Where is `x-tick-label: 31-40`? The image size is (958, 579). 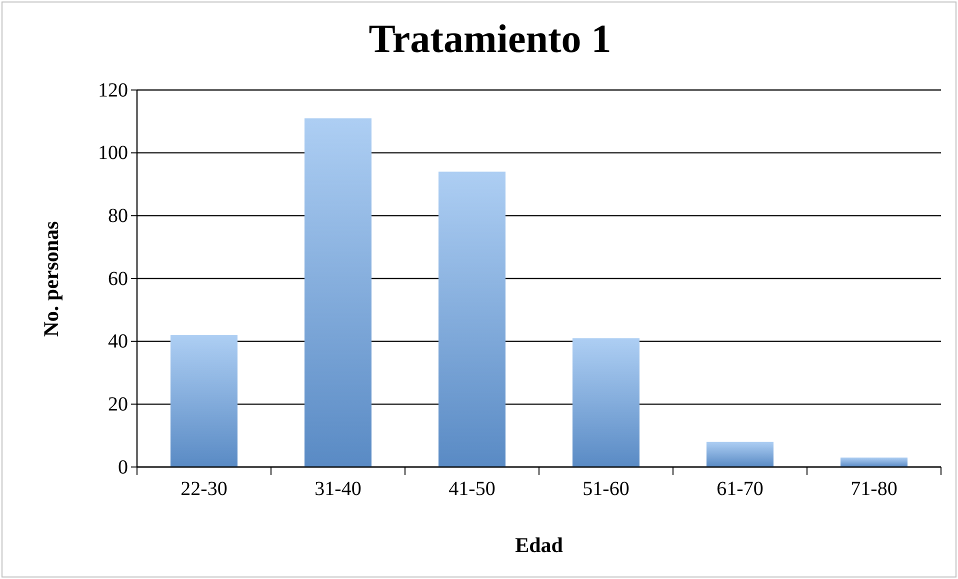
x-tick-label: 31-40 is located at coordinates (338, 489).